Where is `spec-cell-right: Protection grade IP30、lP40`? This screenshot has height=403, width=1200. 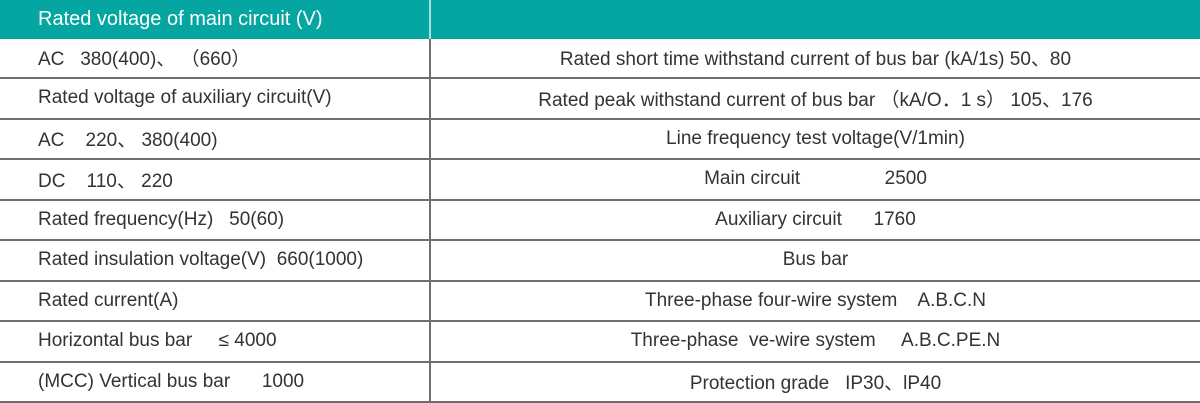 spec-cell-right: Protection grade IP30、lP40 is located at coordinates (815, 384).